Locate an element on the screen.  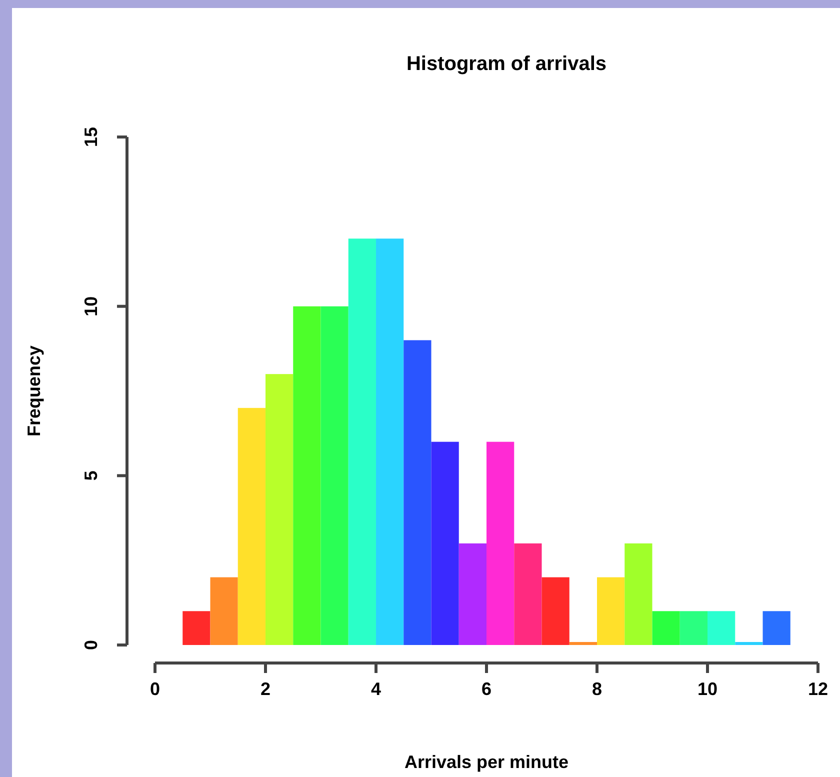
x-tick-label: 0 is located at coordinates (155, 689).